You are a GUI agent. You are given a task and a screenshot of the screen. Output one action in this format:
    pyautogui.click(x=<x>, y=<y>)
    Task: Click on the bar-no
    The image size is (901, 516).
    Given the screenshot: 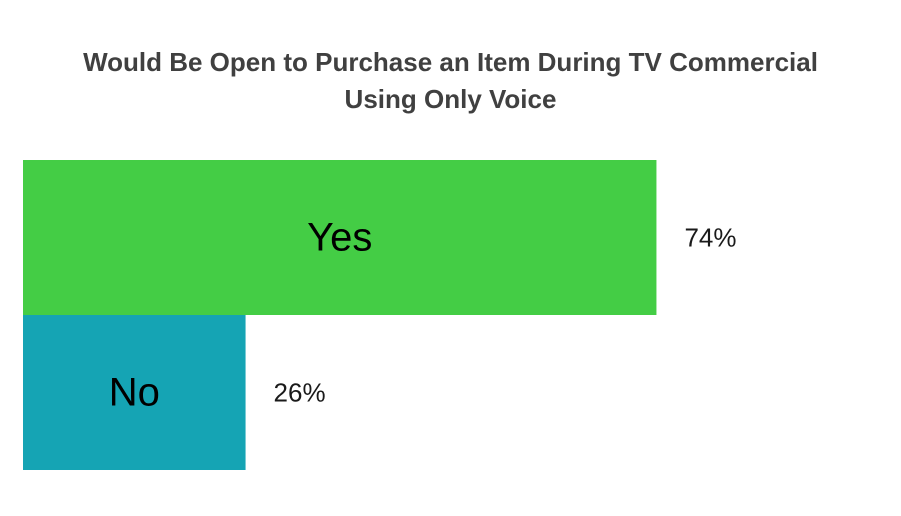 What is the action you would take?
    pyautogui.click(x=134, y=392)
    